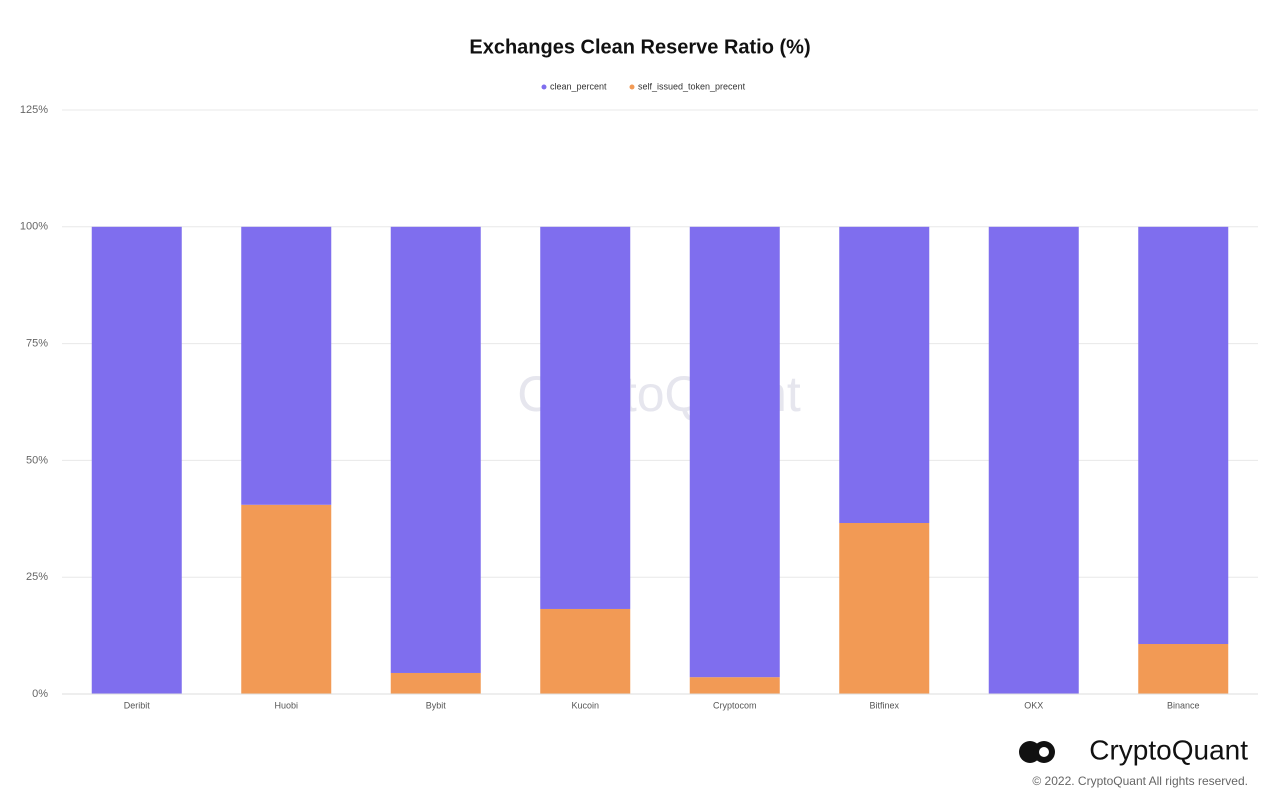 The height and width of the screenshot is (806, 1280). I want to click on chart-title: Exchanges Clean Reserve Ratio (%), so click(639, 47).